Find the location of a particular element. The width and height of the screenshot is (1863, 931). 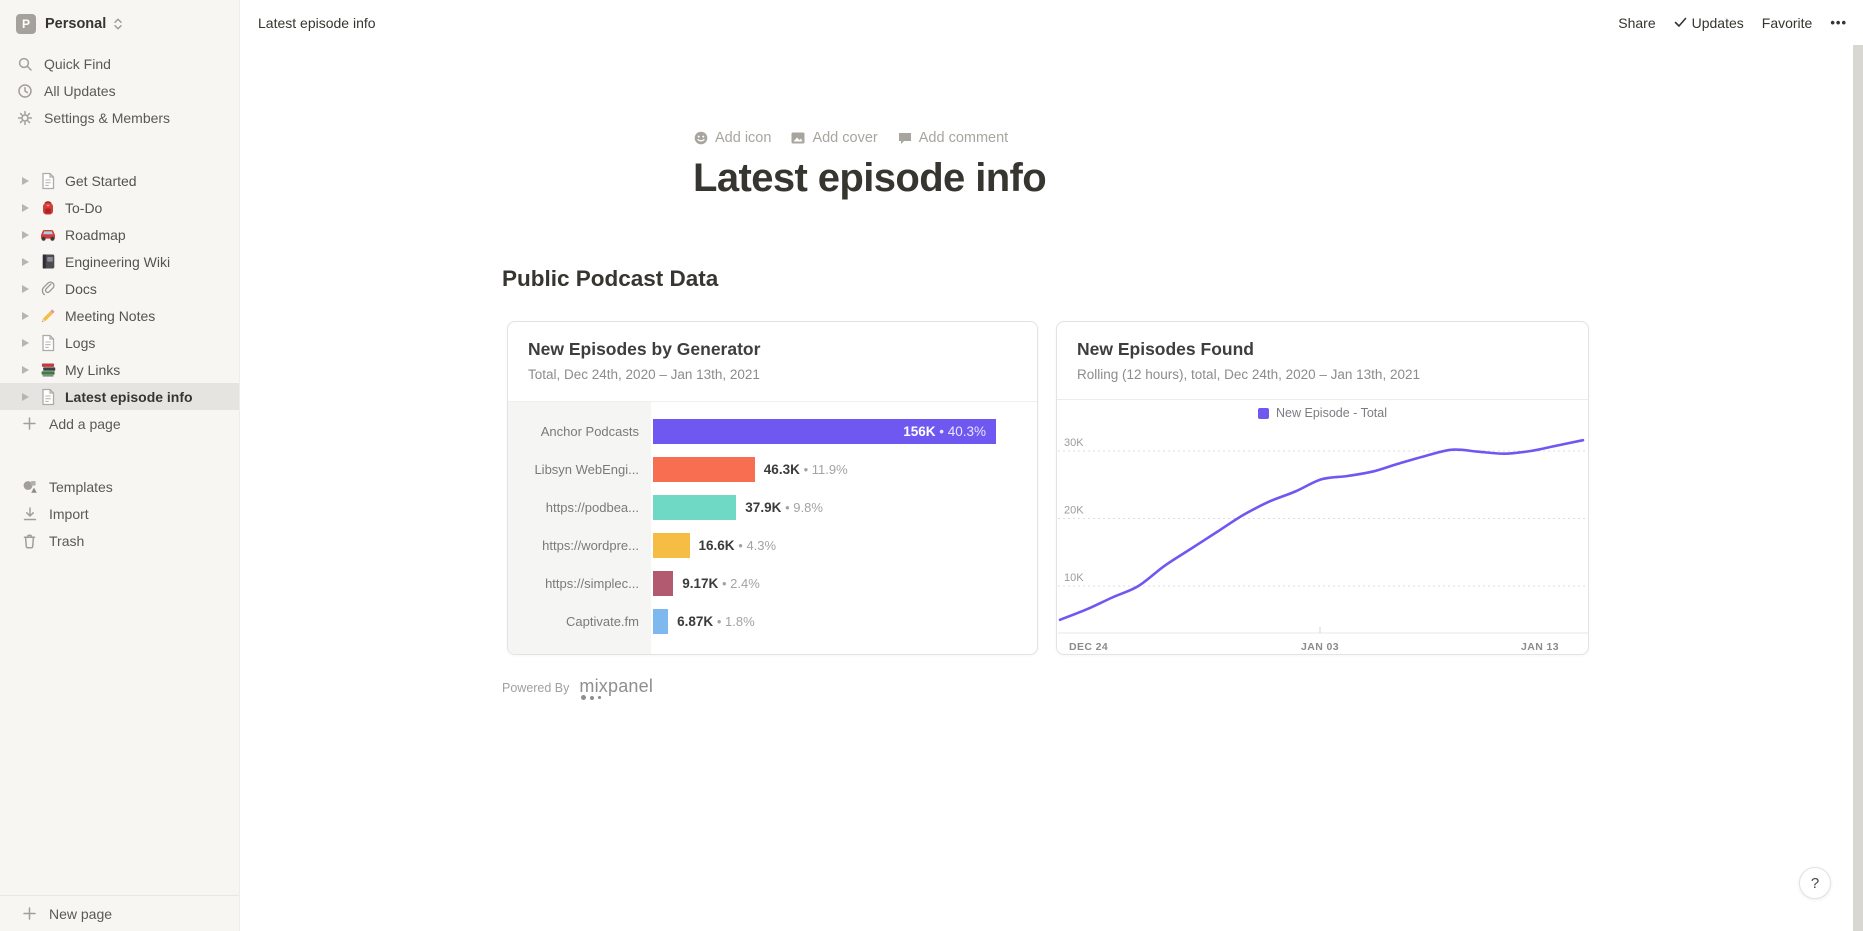

add-a-page-button: Add a page is located at coordinates (119, 423).